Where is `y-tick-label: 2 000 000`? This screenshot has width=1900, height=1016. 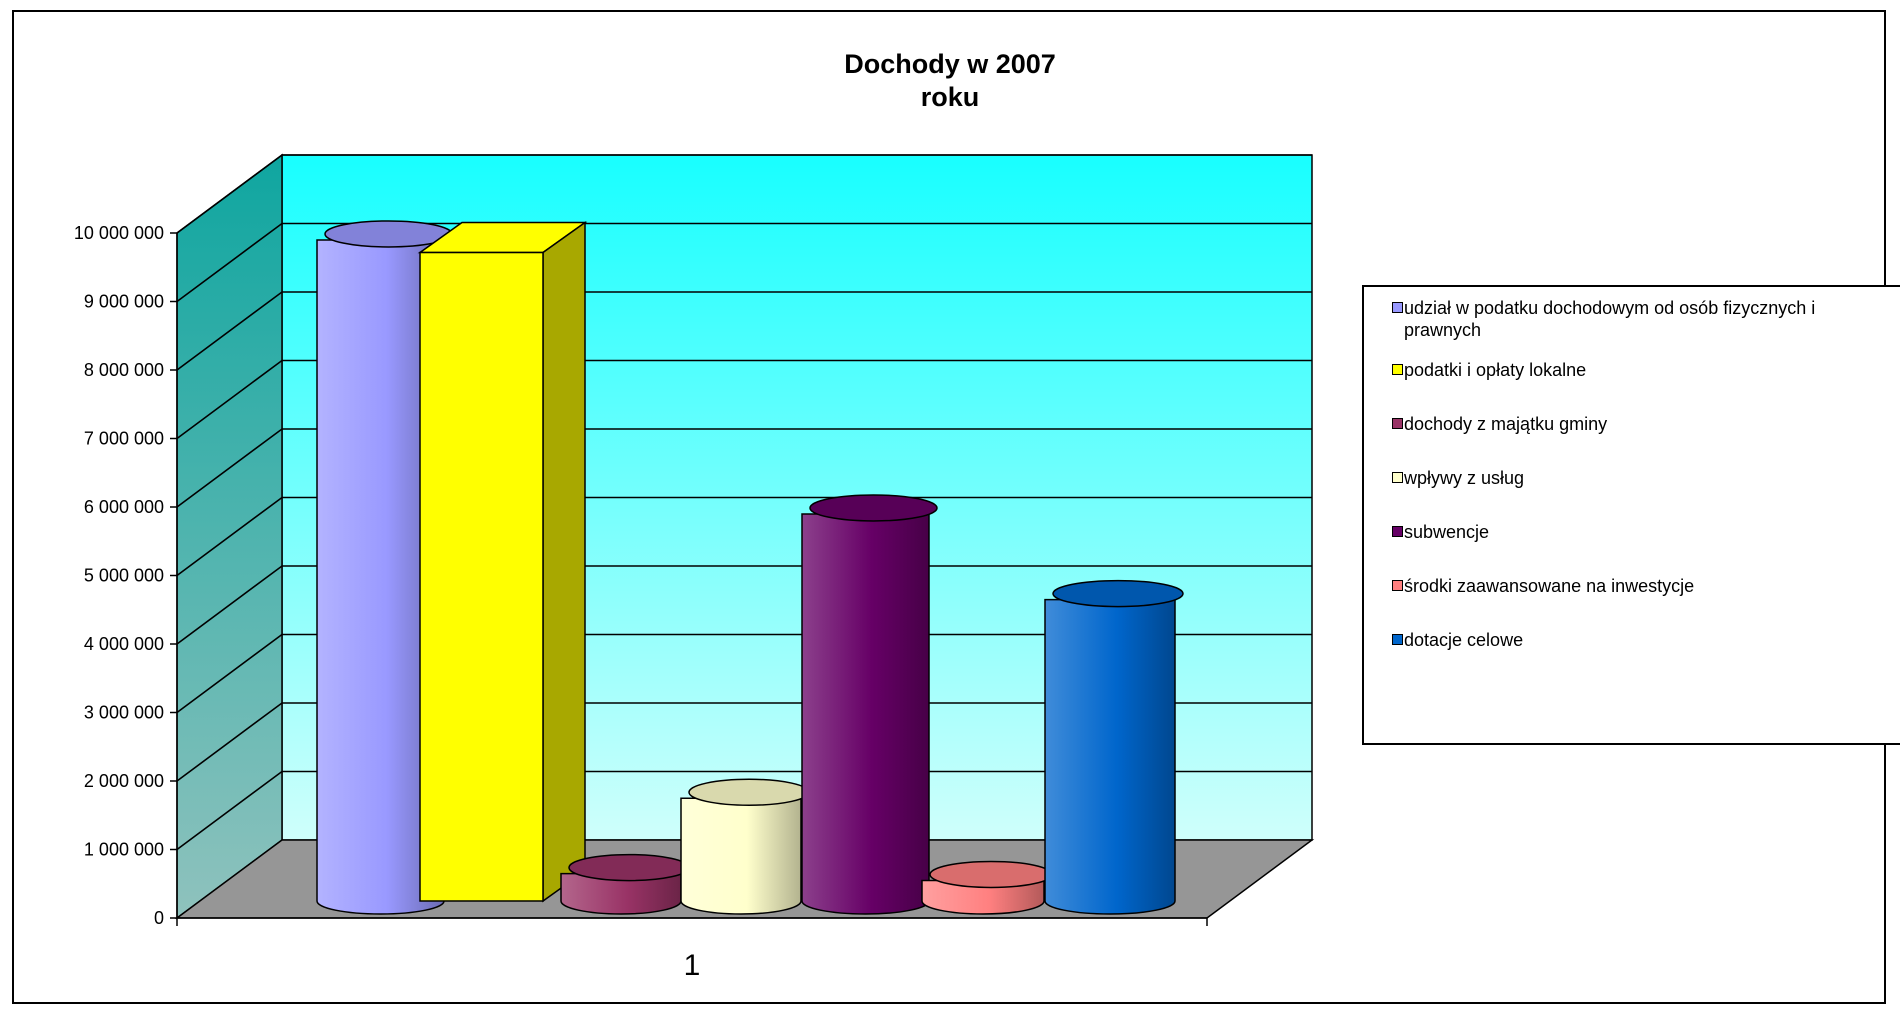 y-tick-label: 2 000 000 is located at coordinates (124, 781).